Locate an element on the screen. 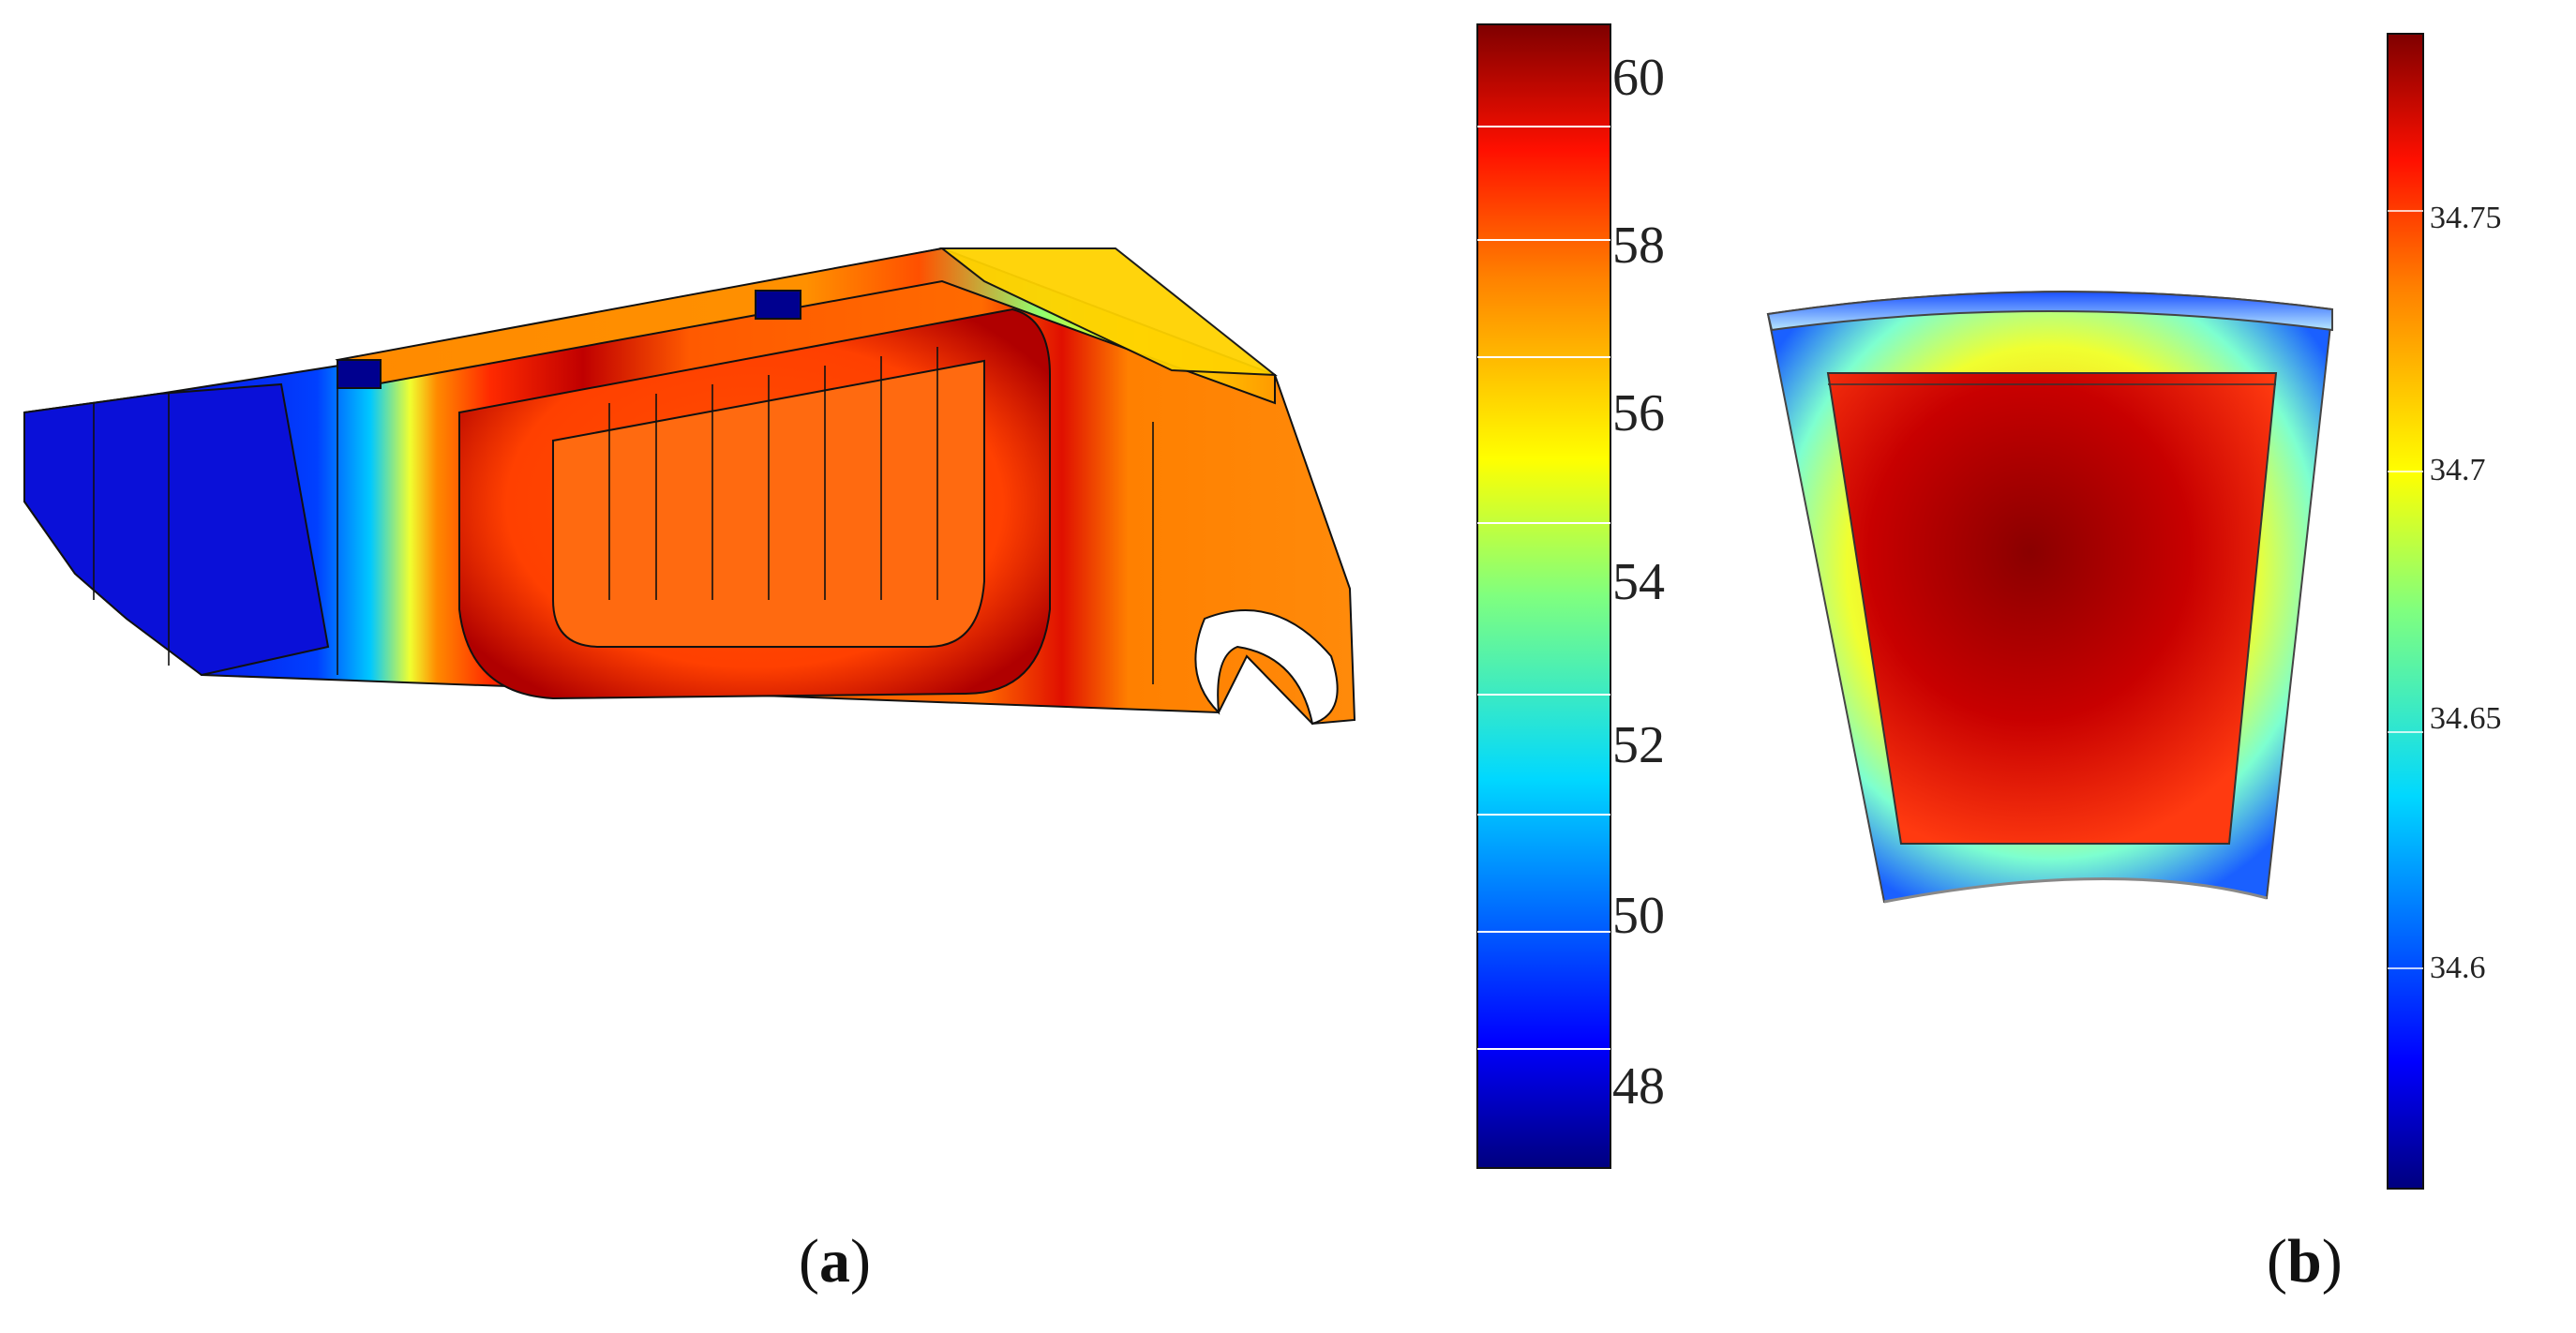 The height and width of the screenshot is (1333, 2576). colorbar-b-tick: 34.7 is located at coordinates (2458, 470).